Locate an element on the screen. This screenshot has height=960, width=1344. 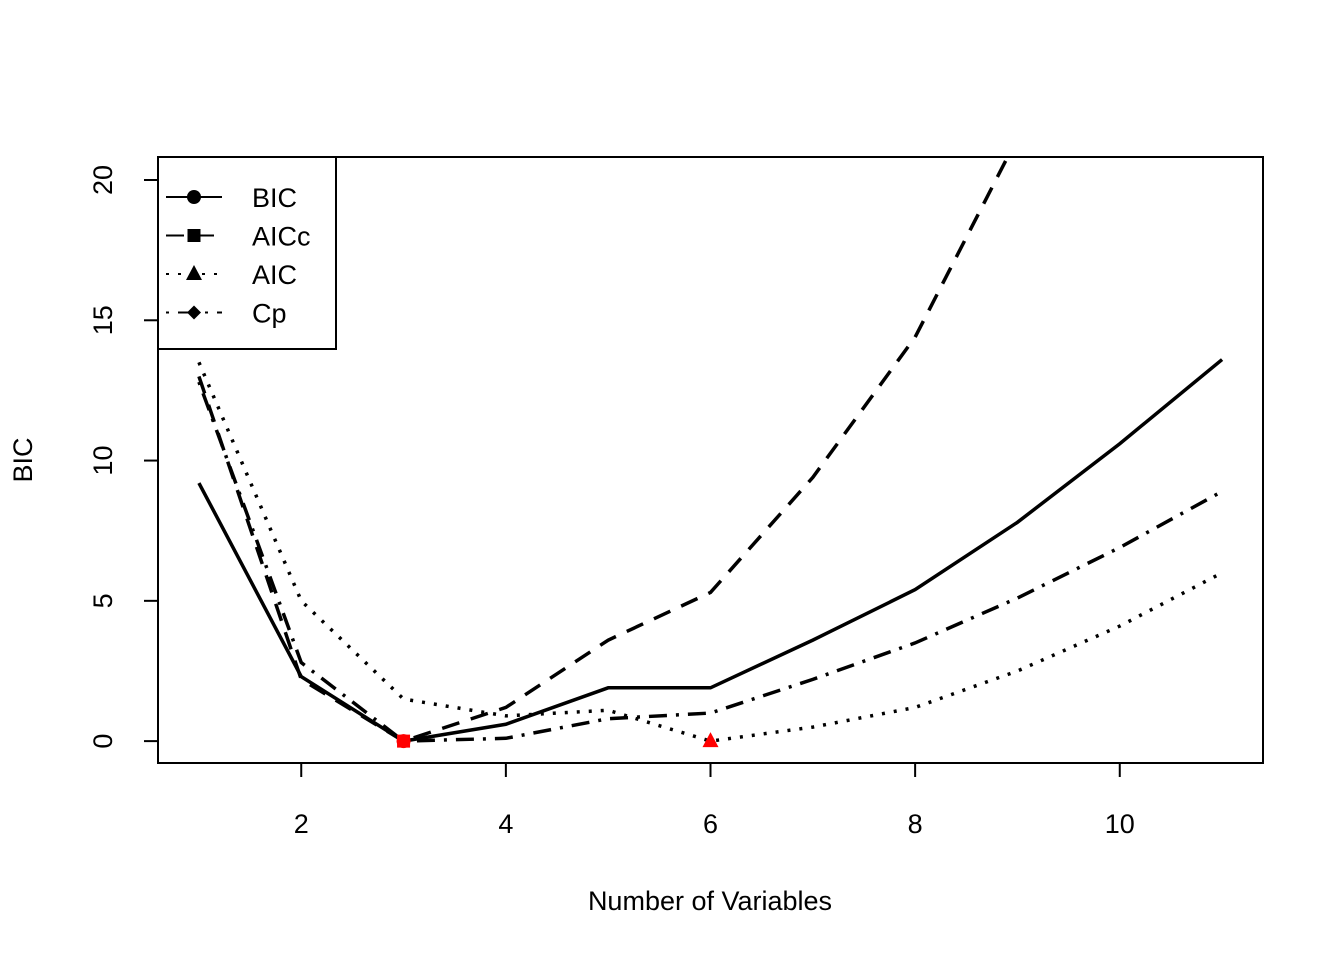
y-axis-label: BIC is located at coordinates (23, 459).